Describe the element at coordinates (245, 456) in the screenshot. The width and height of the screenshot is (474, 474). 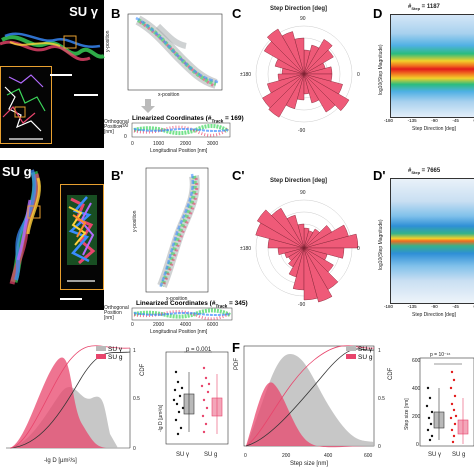
I see `f-xtick: 0` at that location.